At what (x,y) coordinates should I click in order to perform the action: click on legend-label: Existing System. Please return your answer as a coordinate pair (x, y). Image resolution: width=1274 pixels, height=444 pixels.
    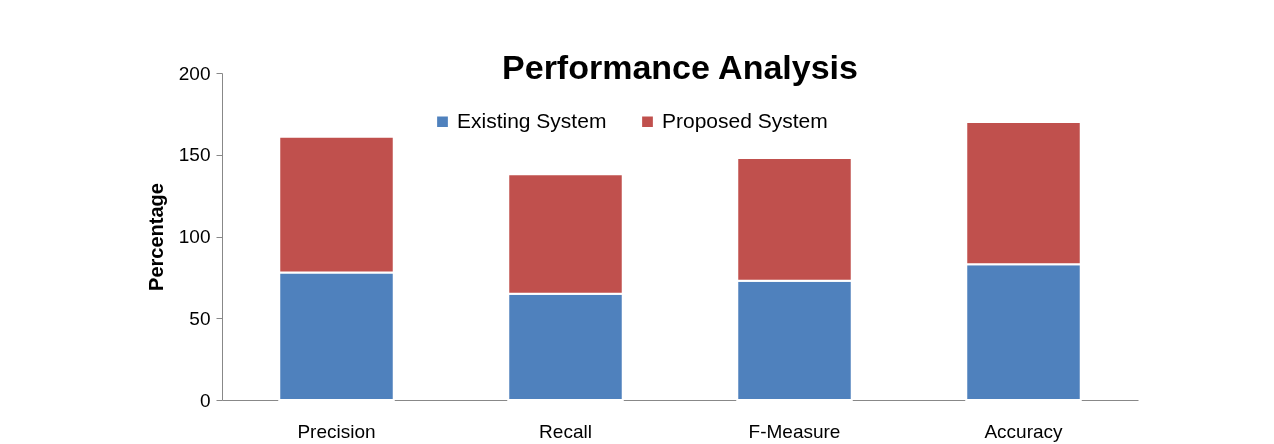
    Looking at the image, I should click on (532, 120).